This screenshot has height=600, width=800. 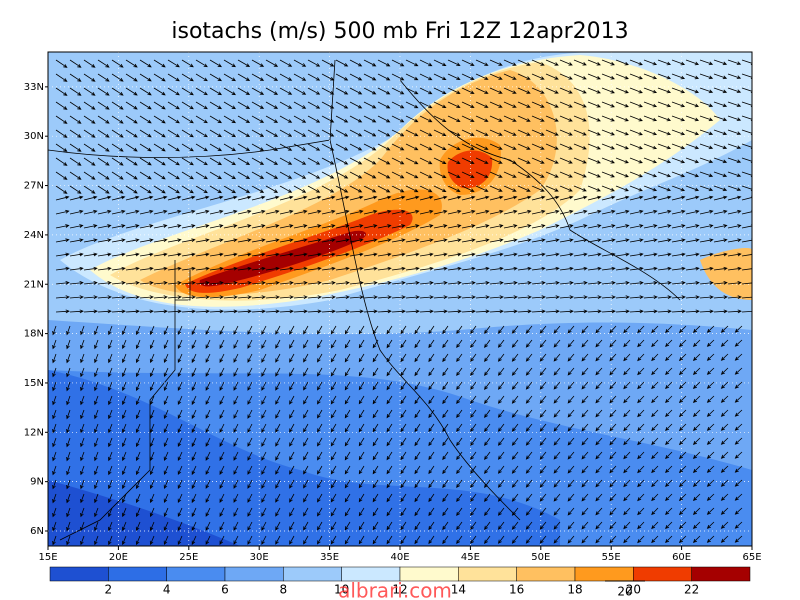 I want to click on longitude-label: 40E, so click(x=399, y=557).